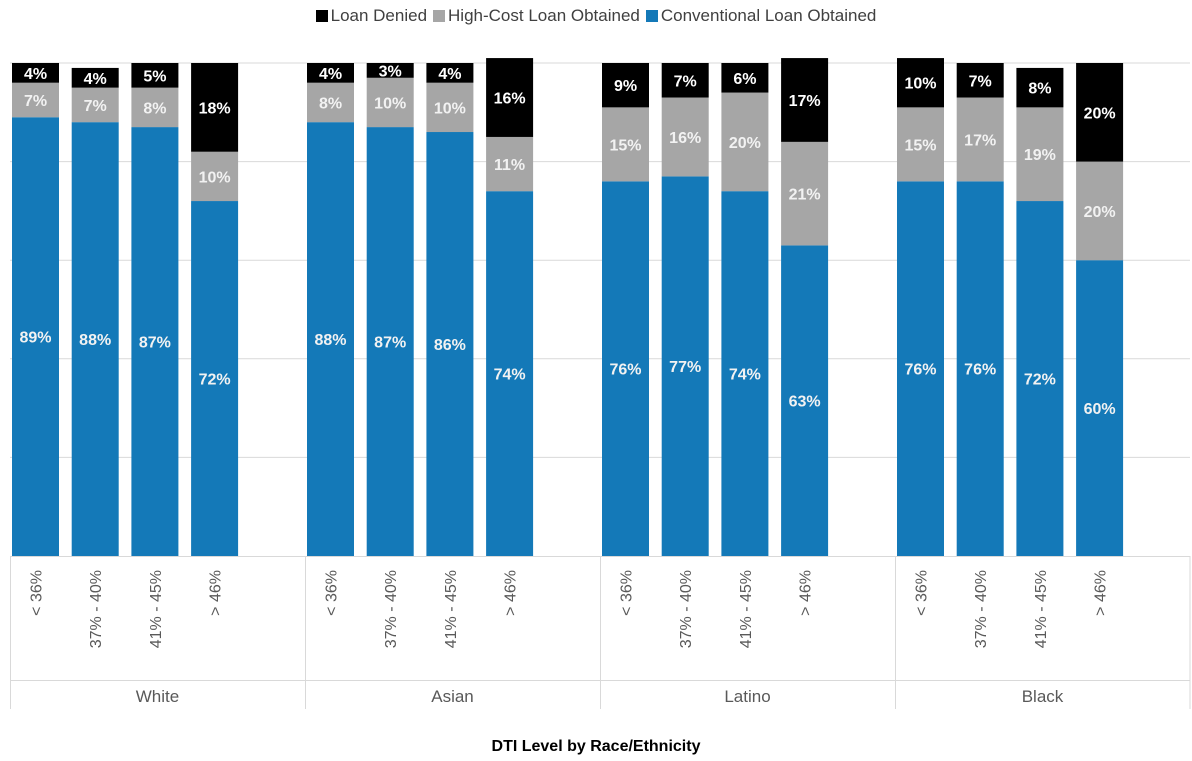  What do you see at coordinates (596, 746) in the screenshot?
I see `x-axis-title: DTI Level by Race/Ethnicity` at bounding box center [596, 746].